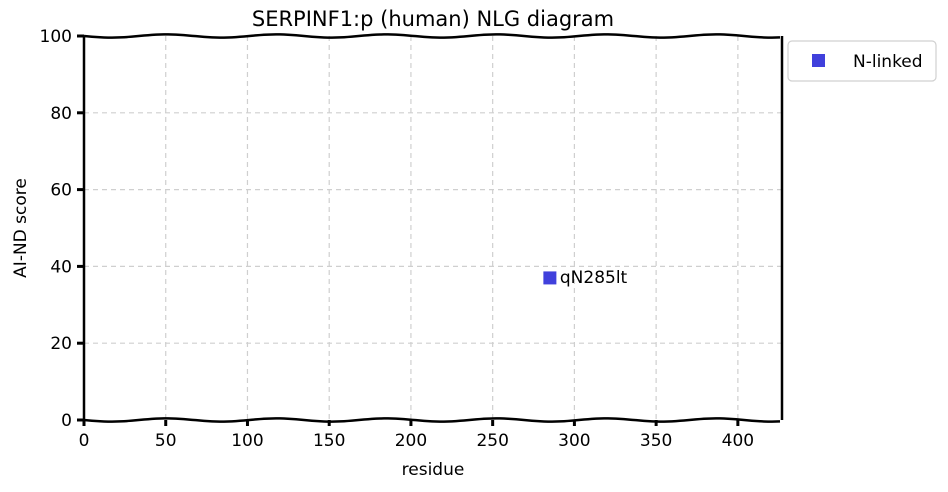 The height and width of the screenshot is (492, 948). What do you see at coordinates (594, 278) in the screenshot?
I see `data-point-label: qN285lt` at bounding box center [594, 278].